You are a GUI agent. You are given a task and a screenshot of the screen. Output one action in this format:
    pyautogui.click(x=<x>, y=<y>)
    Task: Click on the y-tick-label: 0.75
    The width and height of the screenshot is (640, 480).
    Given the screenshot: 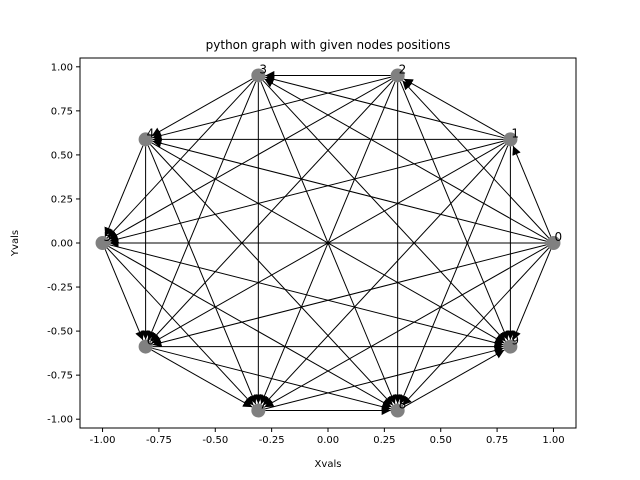 What is the action you would take?
    pyautogui.click(x=62, y=111)
    